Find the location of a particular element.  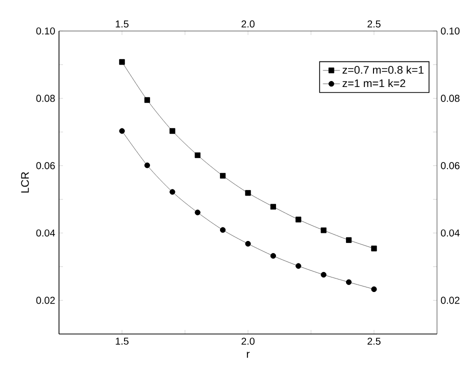

y2-tick-label: 0.06 is located at coordinates (450, 166).